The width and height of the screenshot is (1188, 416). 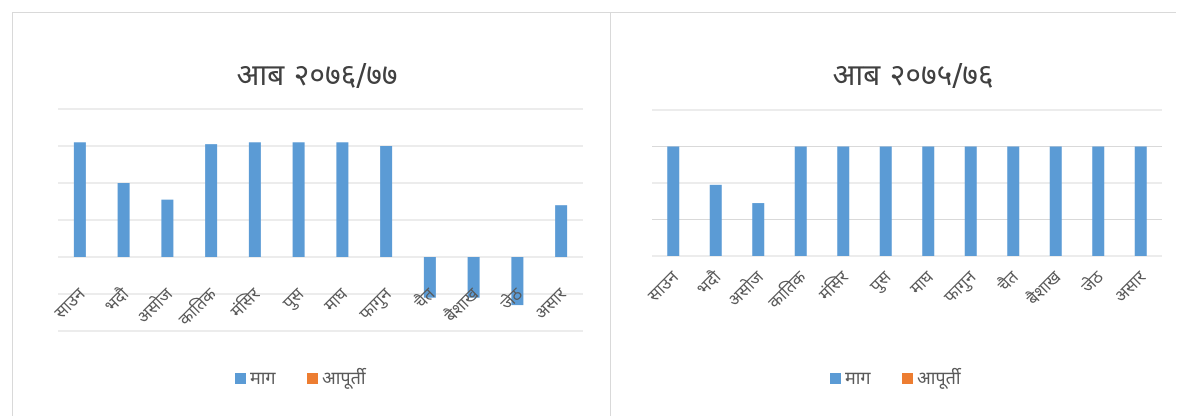 I want to click on category-label: चैत, so click(x=1008, y=281).